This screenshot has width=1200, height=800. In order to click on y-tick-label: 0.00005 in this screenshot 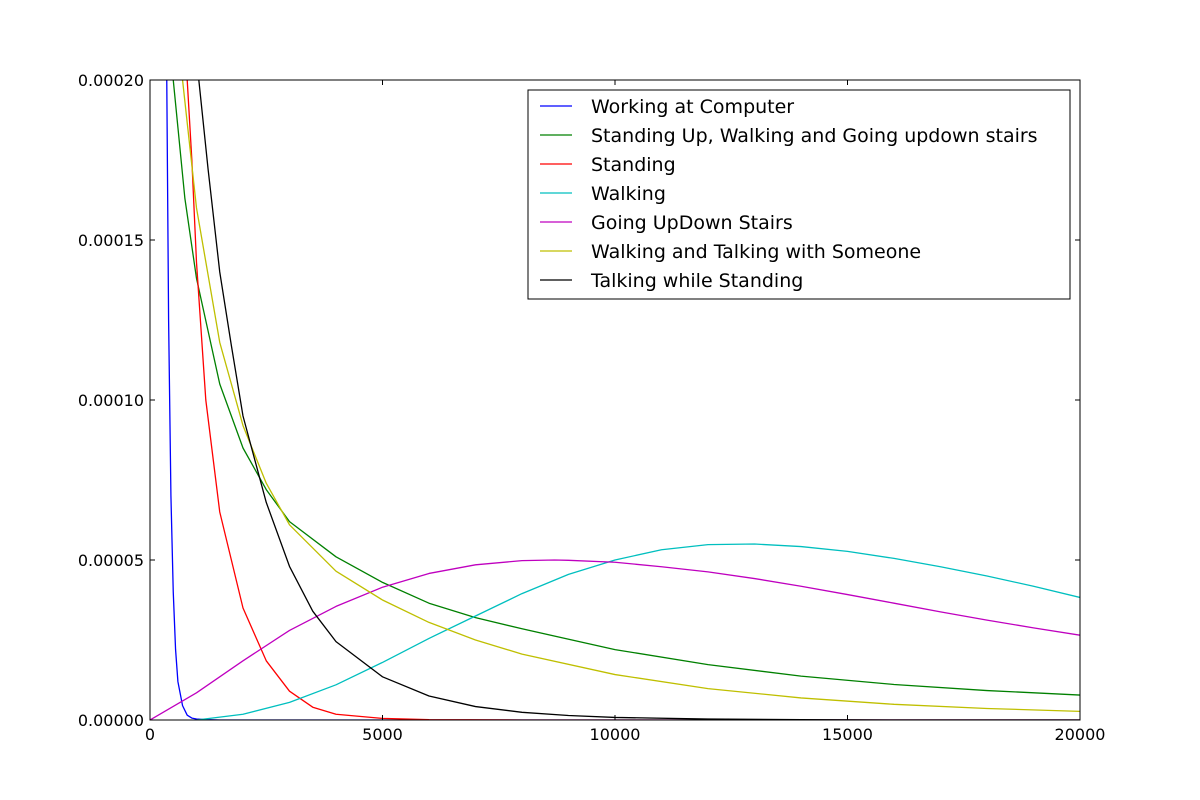, I will do `click(111, 560)`.